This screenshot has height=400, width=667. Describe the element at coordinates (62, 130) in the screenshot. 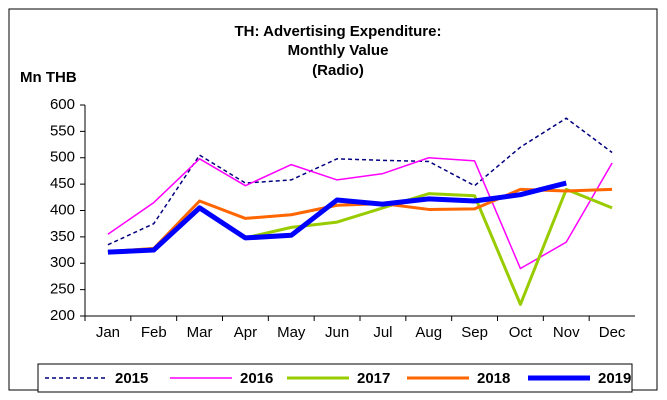

I see `y-tick-label: 550` at that location.